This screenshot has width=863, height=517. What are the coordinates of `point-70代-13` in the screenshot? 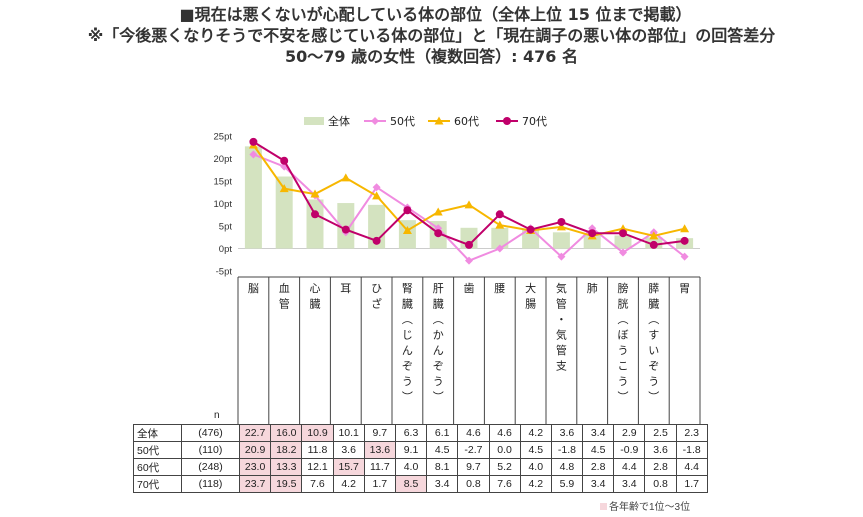 It's located at (623, 233).